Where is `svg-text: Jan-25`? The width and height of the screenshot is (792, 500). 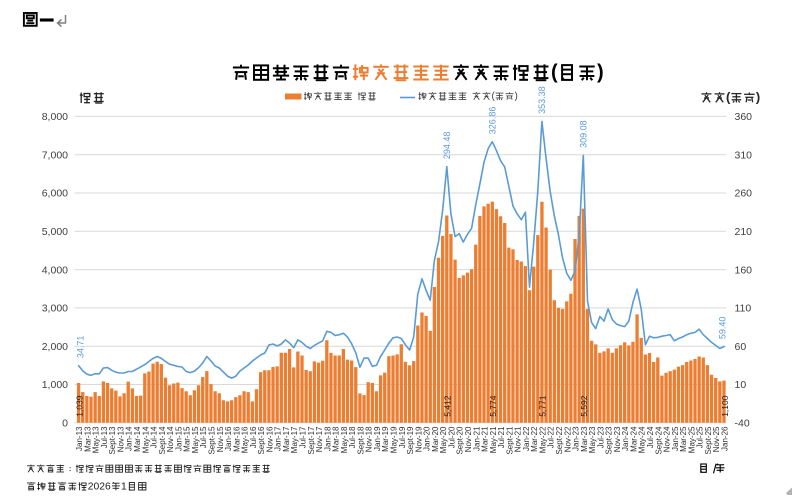
svg-text: Jan-25 is located at coordinates (675, 438).